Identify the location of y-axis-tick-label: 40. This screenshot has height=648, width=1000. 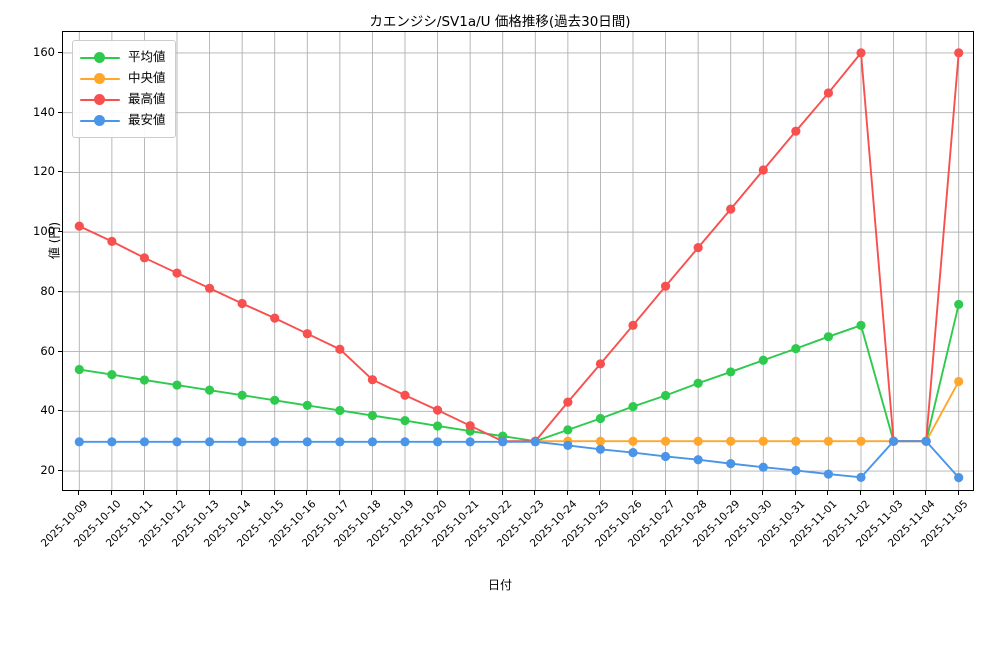
(47, 410).